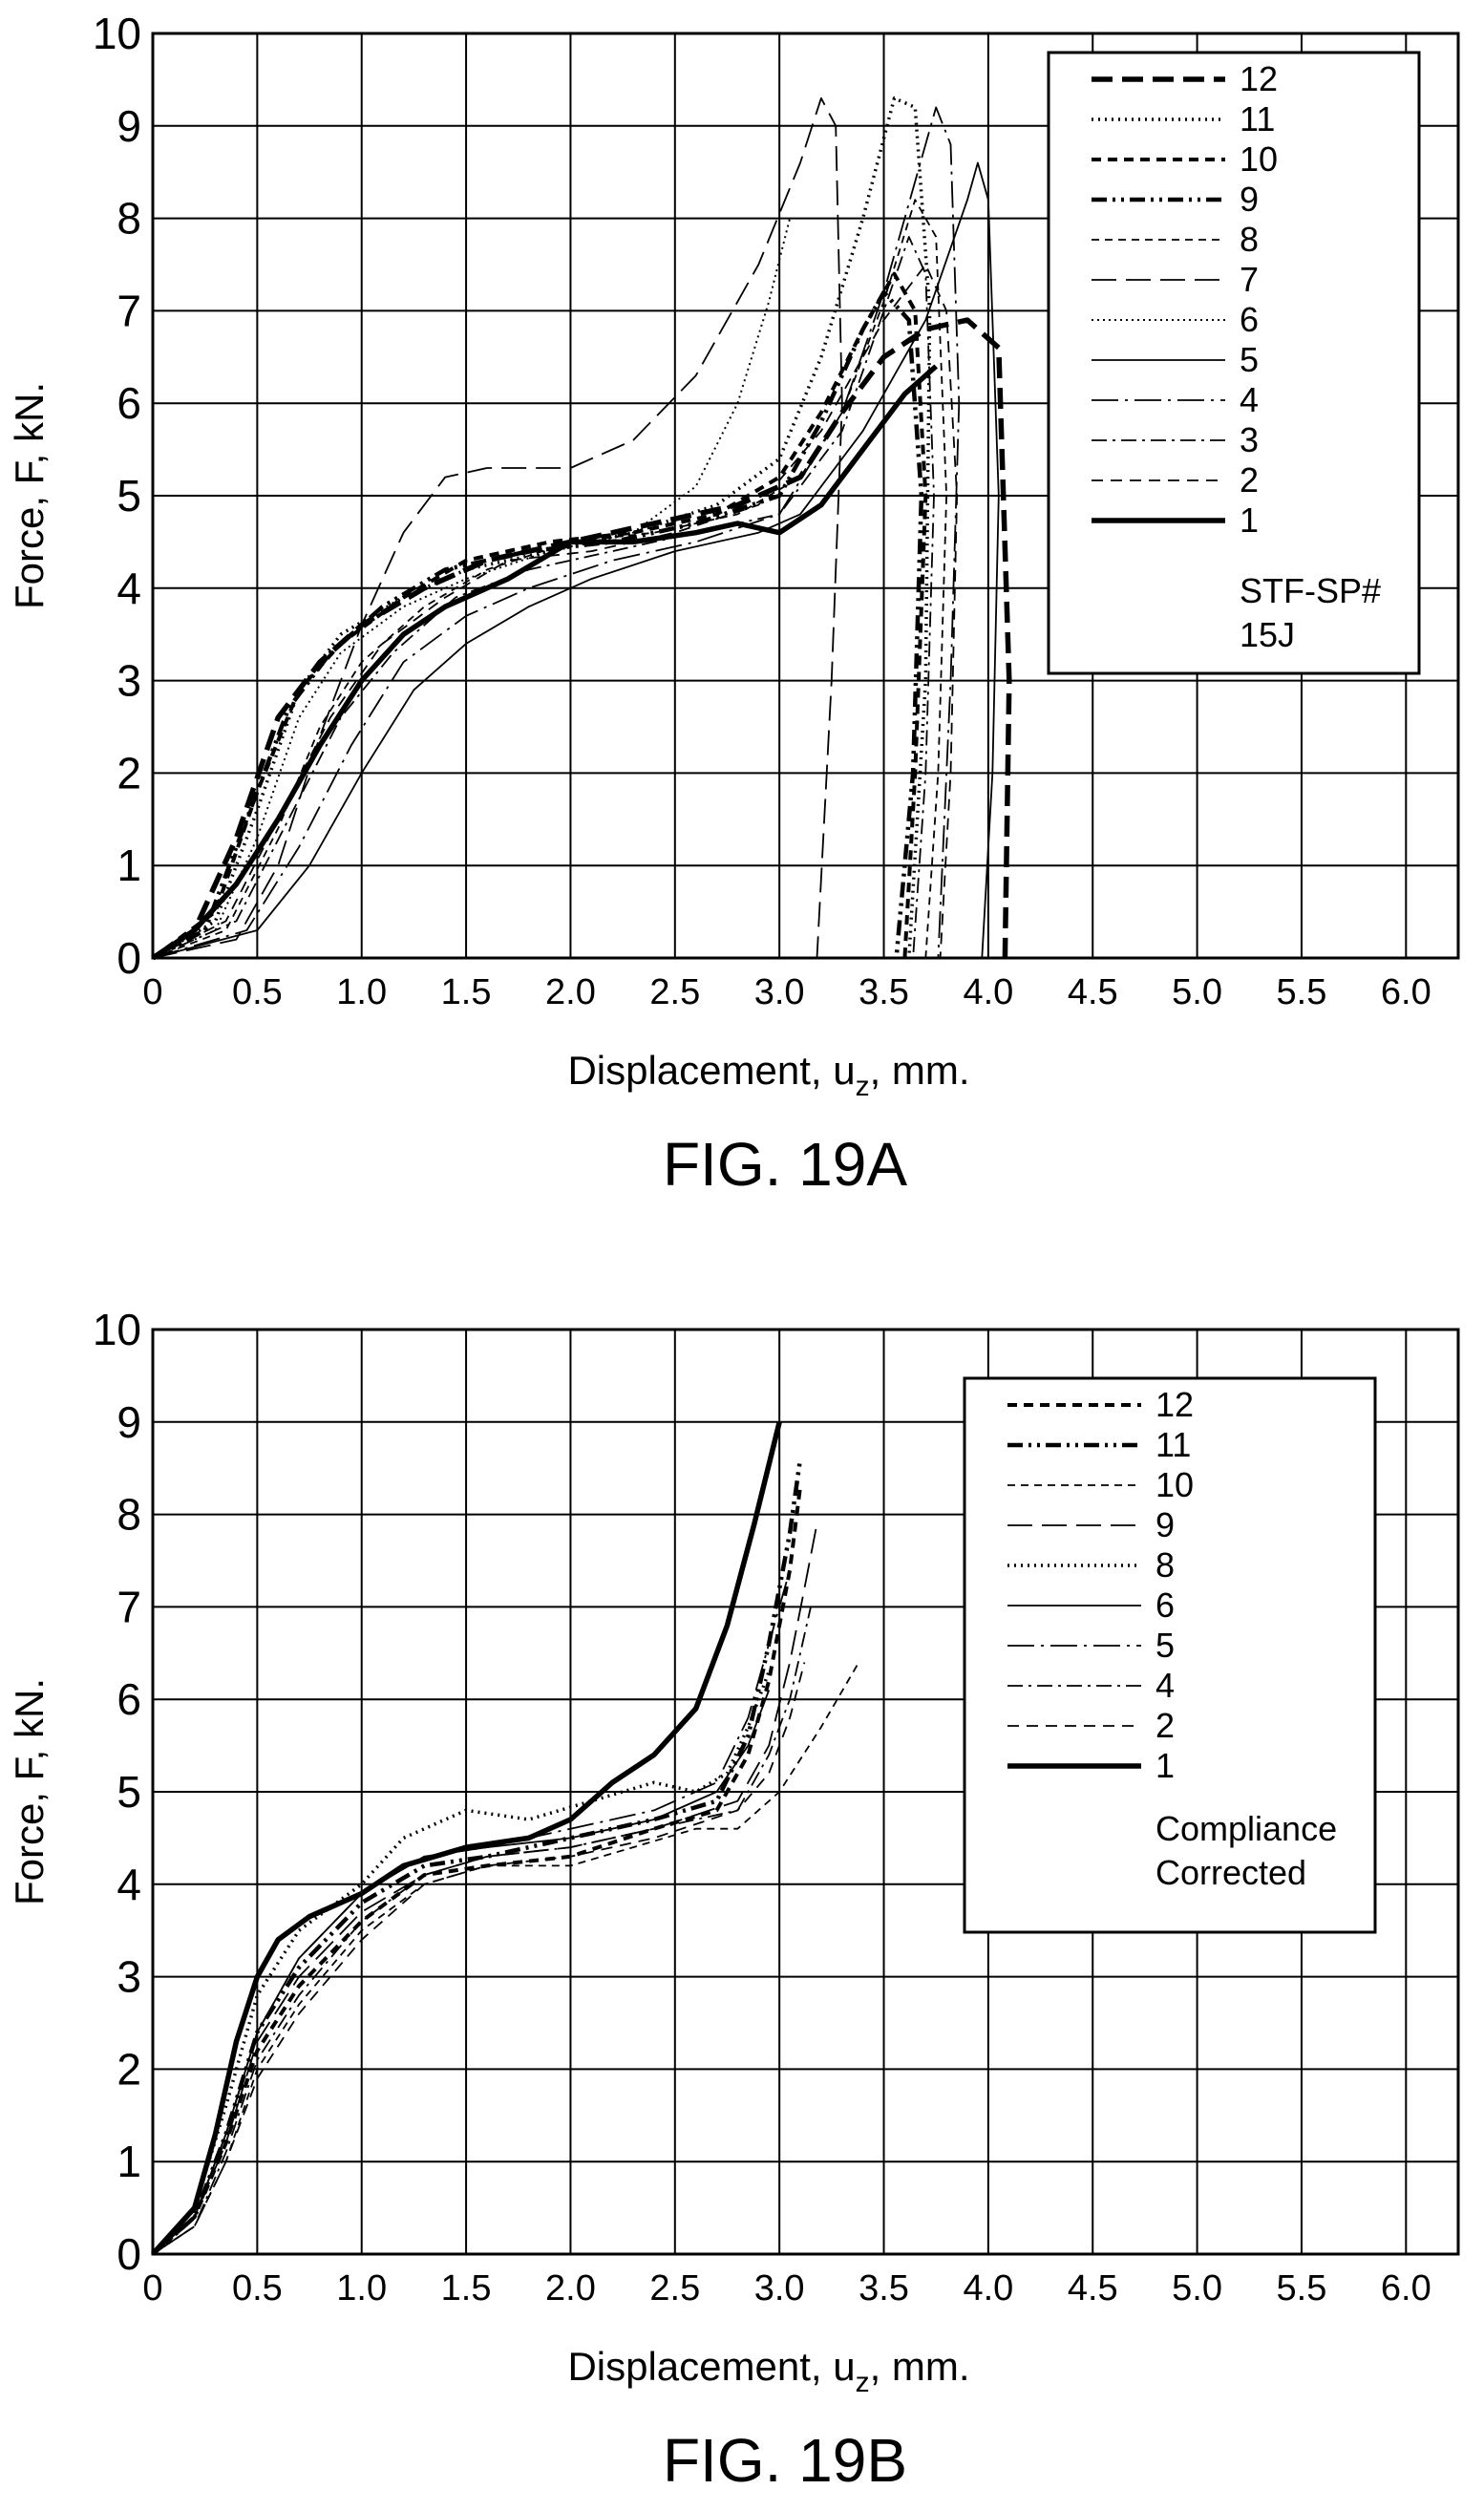  Describe the element at coordinates (1311, 590) in the screenshot. I see `legend-note: STF-SP#` at that location.